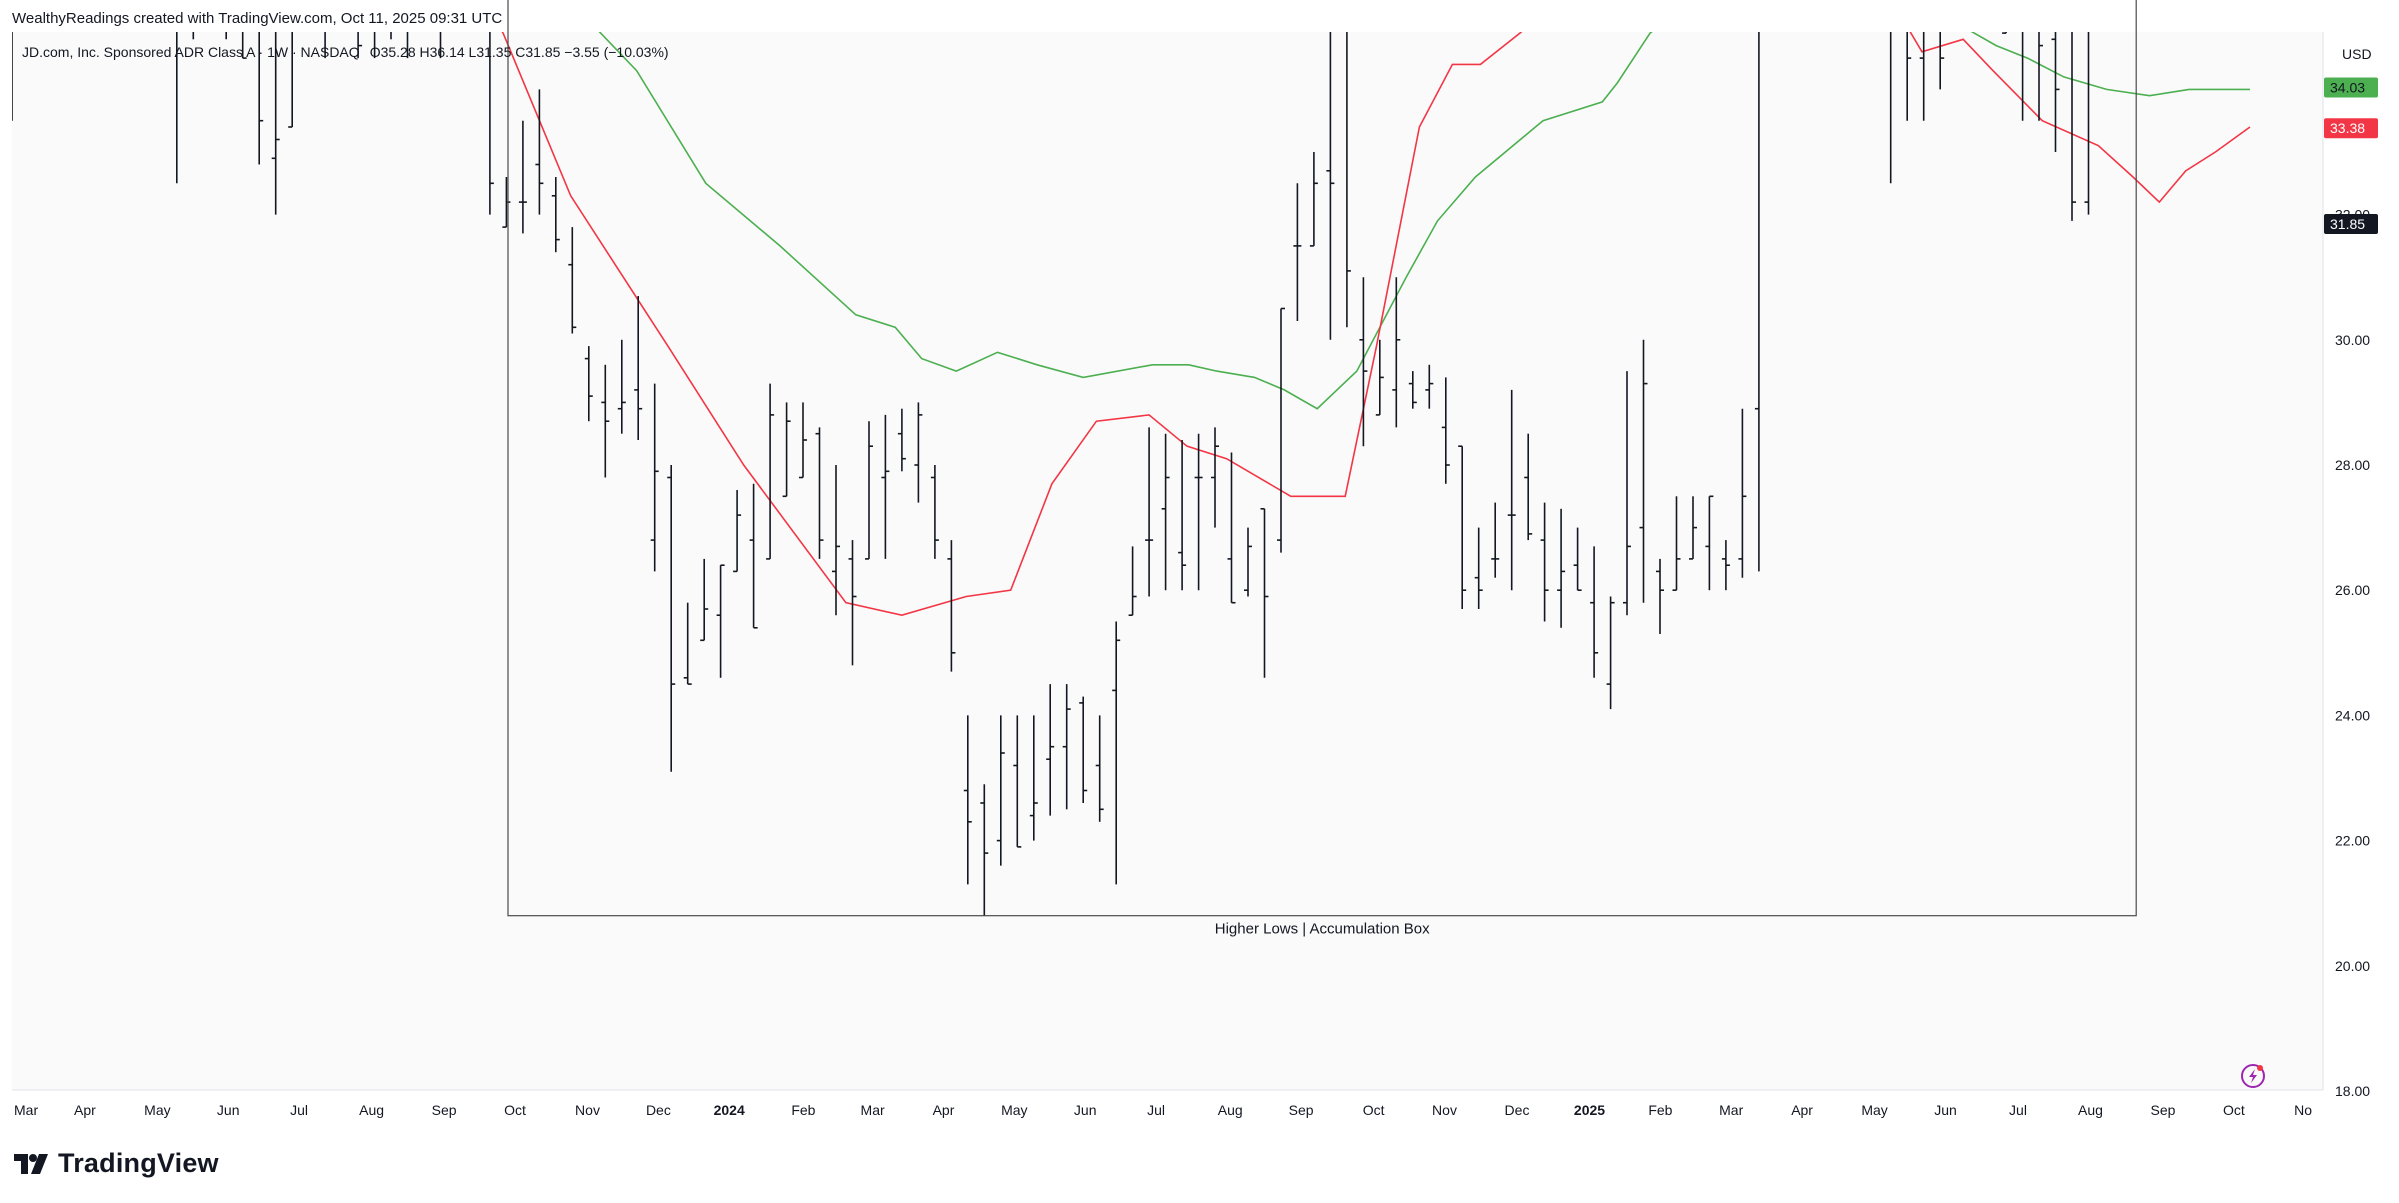  What do you see at coordinates (2253, 1076) in the screenshot?
I see `lightning-icon` at bounding box center [2253, 1076].